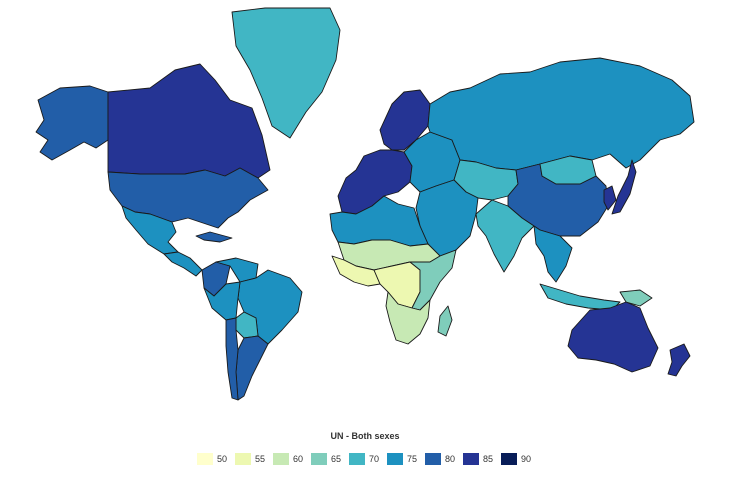 Image resolution: width=730 pixels, height=486 pixels. I want to click on legend-item-90: 90, so click(517, 459).